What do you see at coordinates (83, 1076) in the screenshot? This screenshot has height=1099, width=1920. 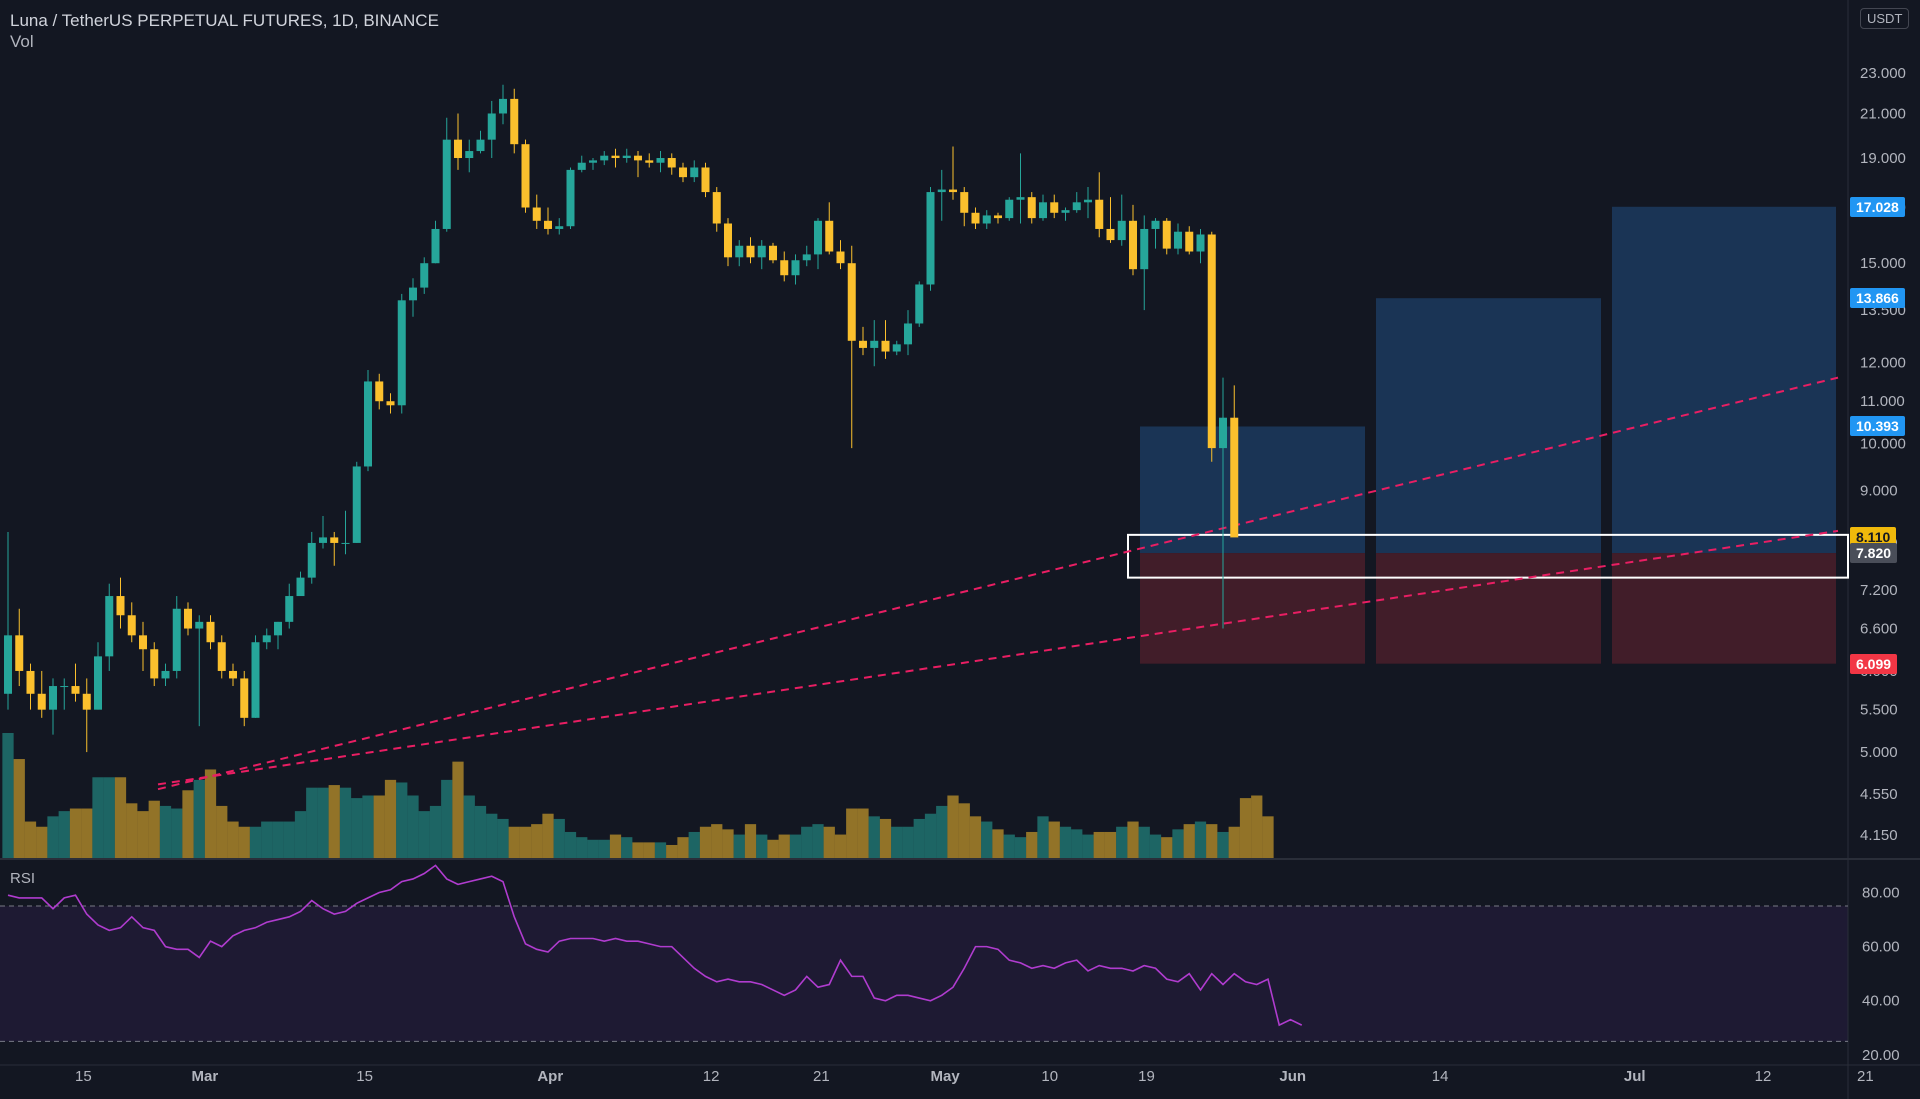 I see `time-tick-label: 15` at bounding box center [83, 1076].